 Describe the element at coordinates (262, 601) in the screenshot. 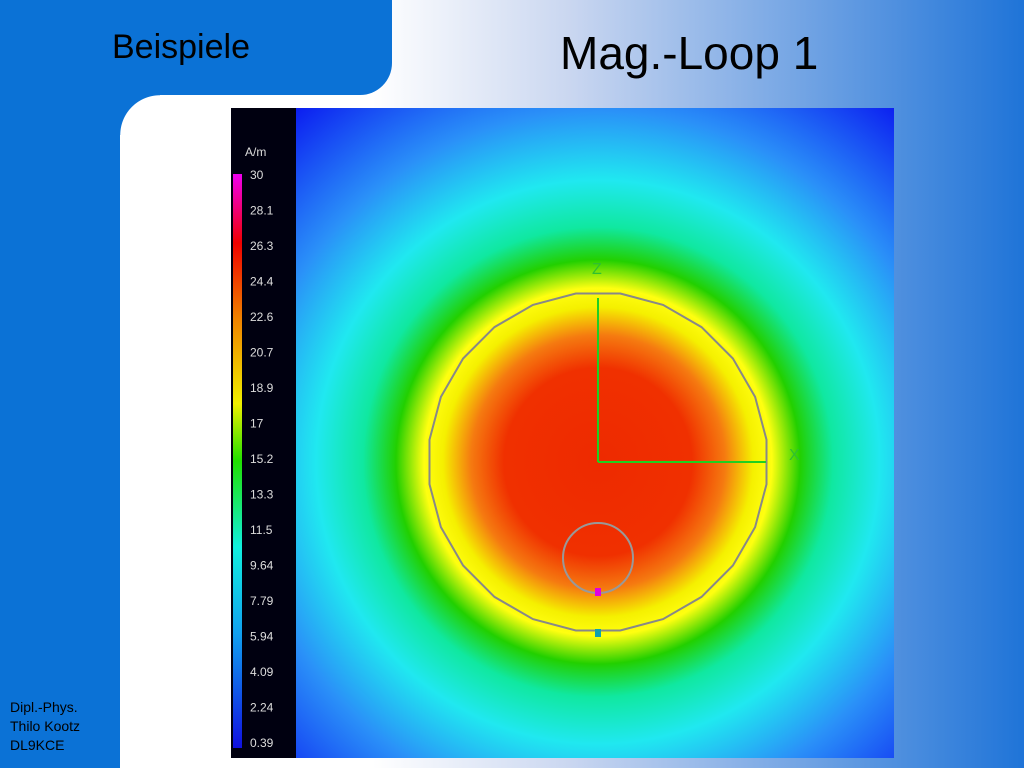

I see `scale-label: 7.79` at that location.